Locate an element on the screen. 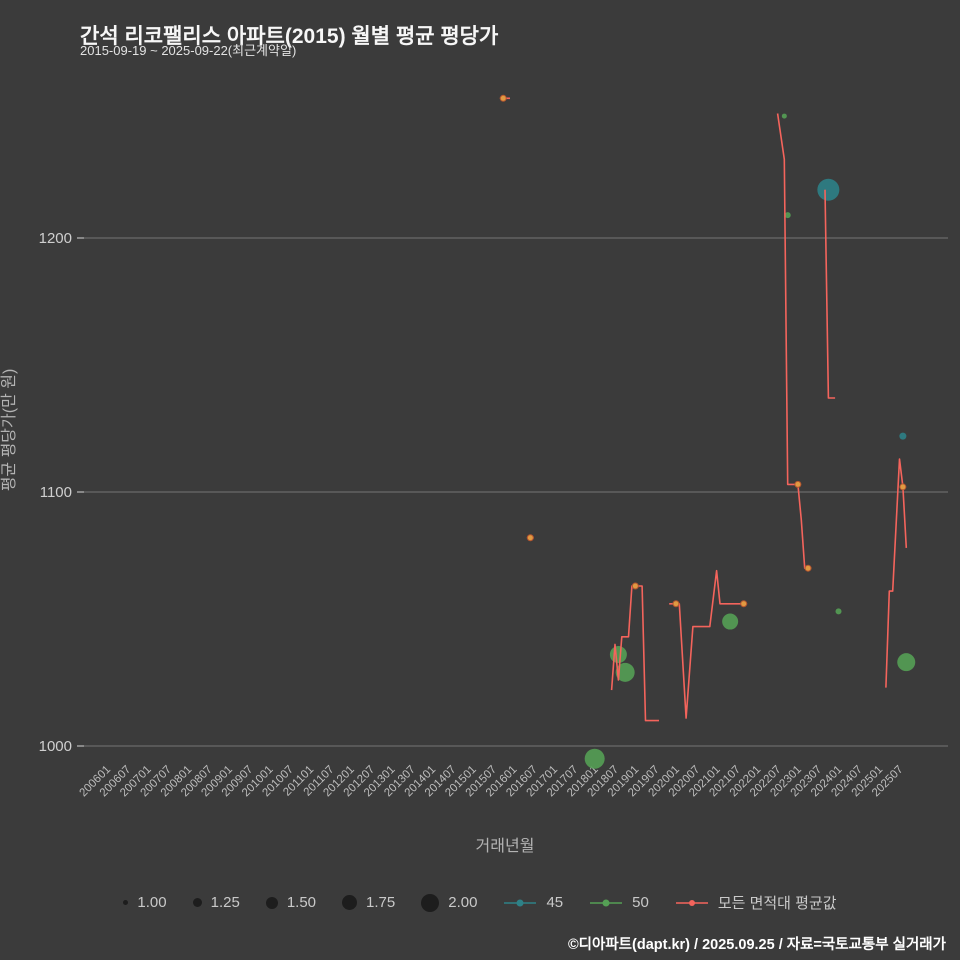 Image resolution: width=960 pixels, height=960 pixels. legend: 1.00 1.25 1.50 1.75 2.00 45 50 모든 면적대 평균값 is located at coordinates (480, 902).